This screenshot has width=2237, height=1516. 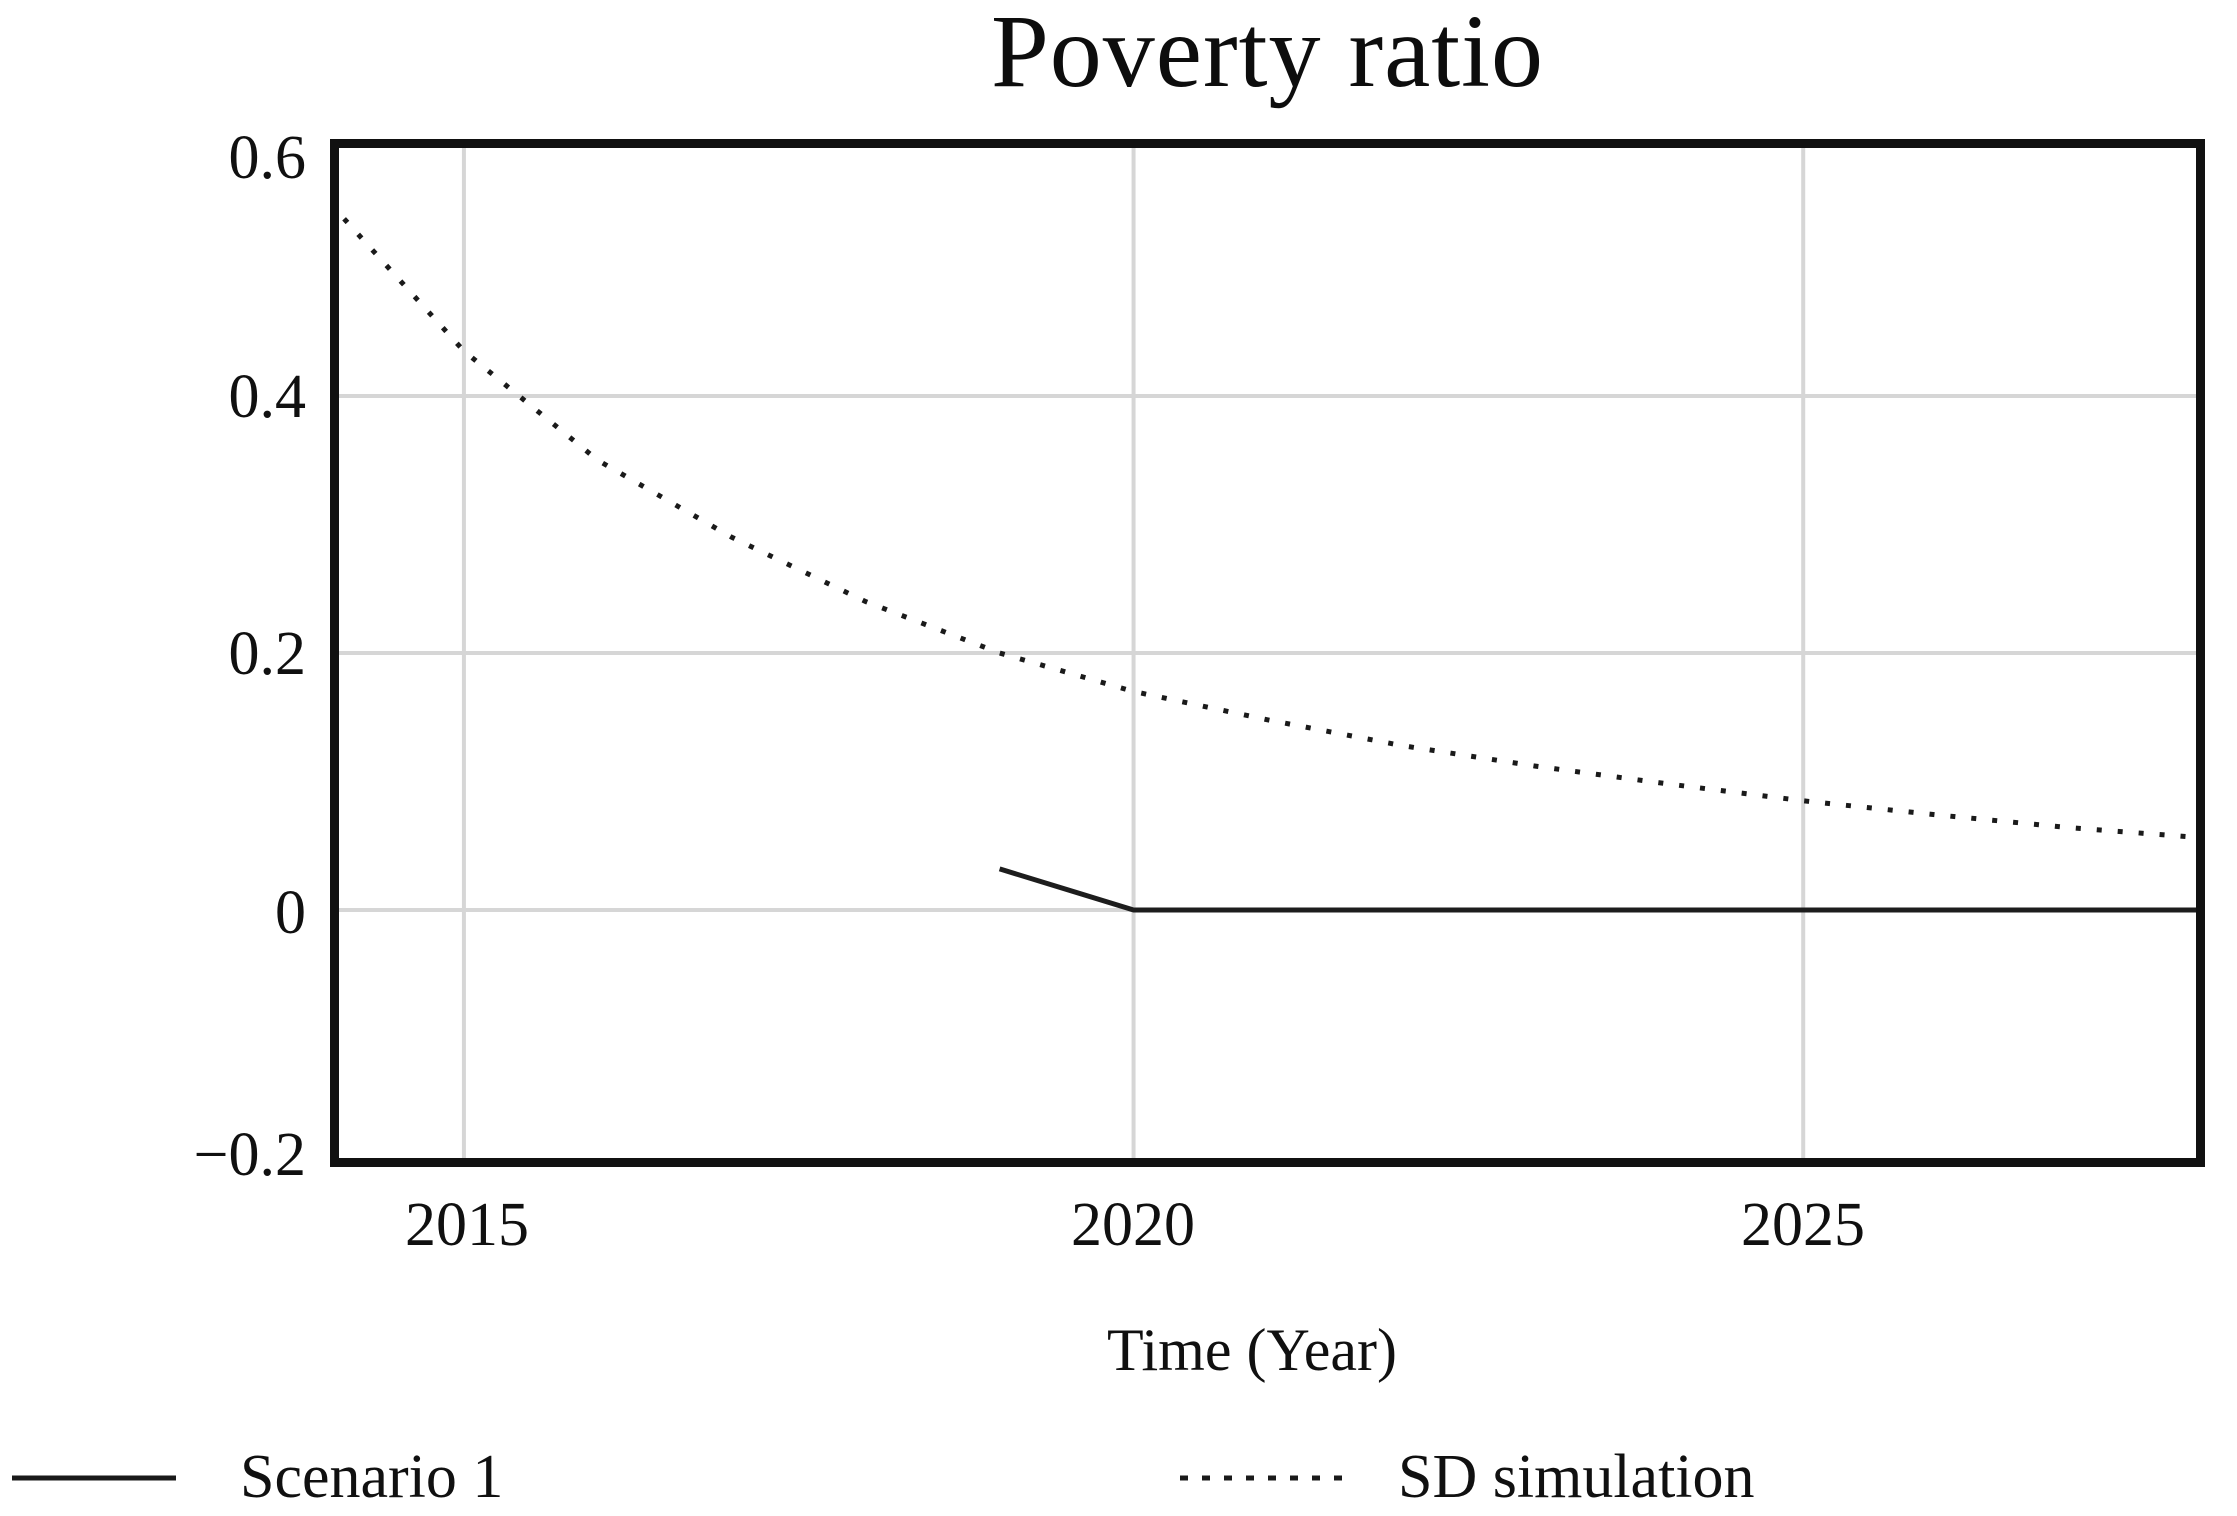 I want to click on legend-label-scenario-1: Scenario 1, so click(x=372, y=1477).